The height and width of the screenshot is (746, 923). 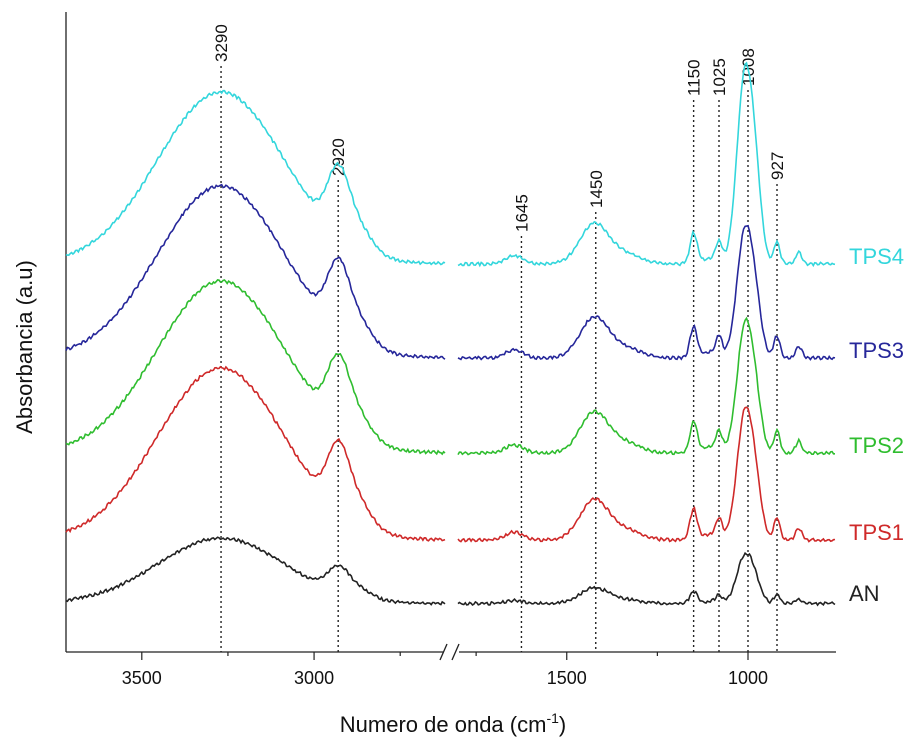 What do you see at coordinates (552, 718) in the screenshot?
I see `x-axis-title-superscript: -1` at bounding box center [552, 718].